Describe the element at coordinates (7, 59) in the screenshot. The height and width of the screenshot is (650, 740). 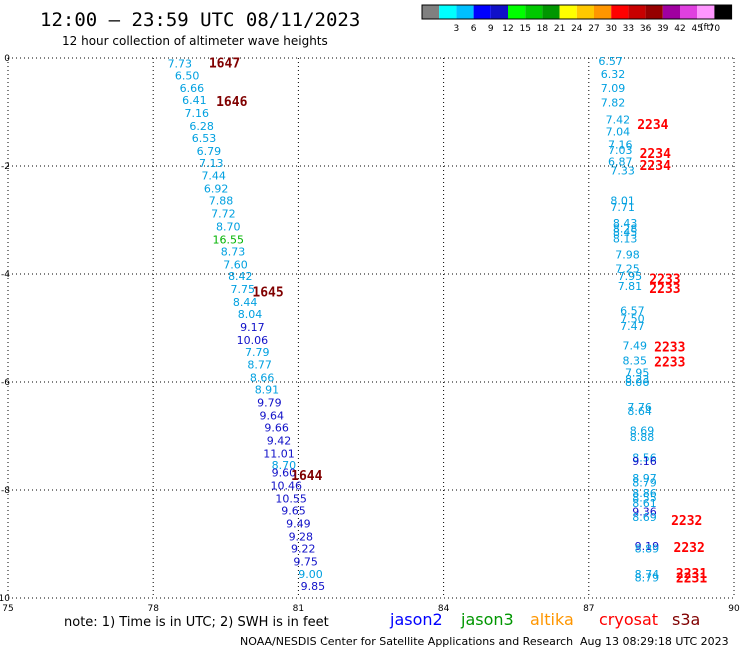
I see `y-tick-label: 0` at that location.